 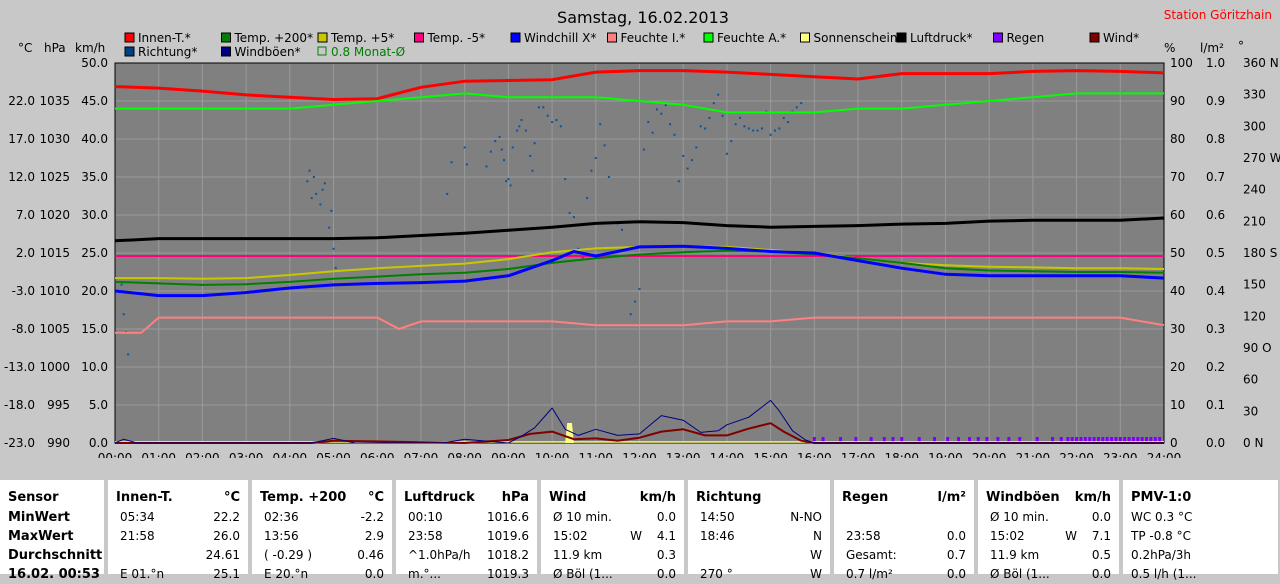 What do you see at coordinates (1215, 215) in the screenshot?
I see `rain-tick-label: 0.6` at bounding box center [1215, 215].